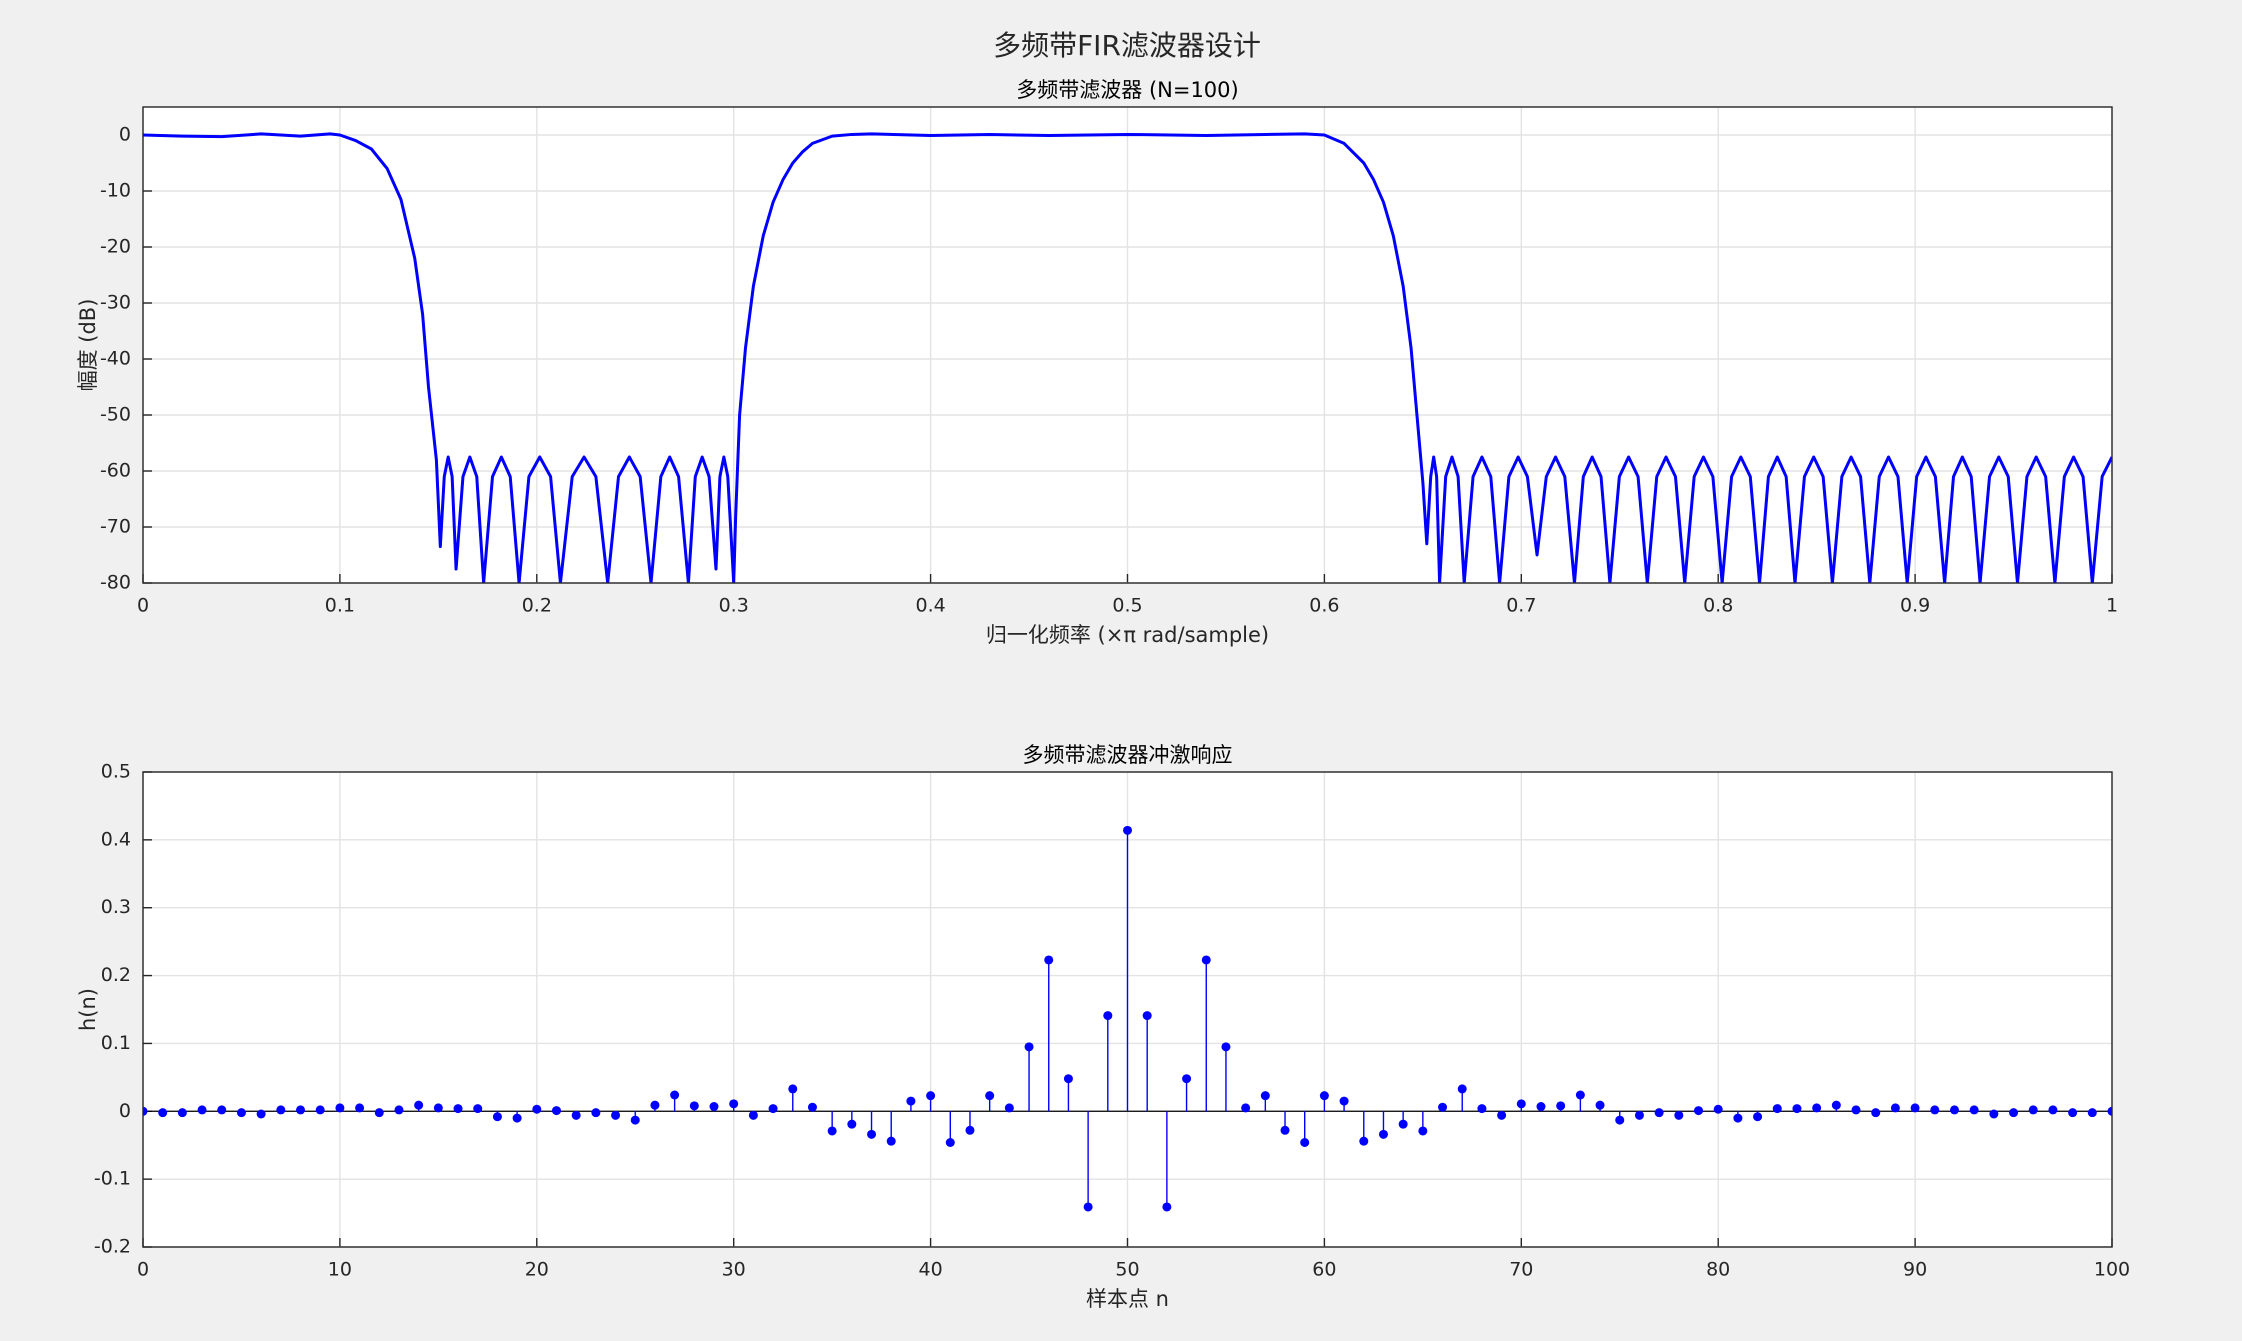 This screenshot has width=2242, height=1341. Describe the element at coordinates (1127, 90) in the screenshot. I see `axes-title: 多频带滤波器 (N=100)` at that location.